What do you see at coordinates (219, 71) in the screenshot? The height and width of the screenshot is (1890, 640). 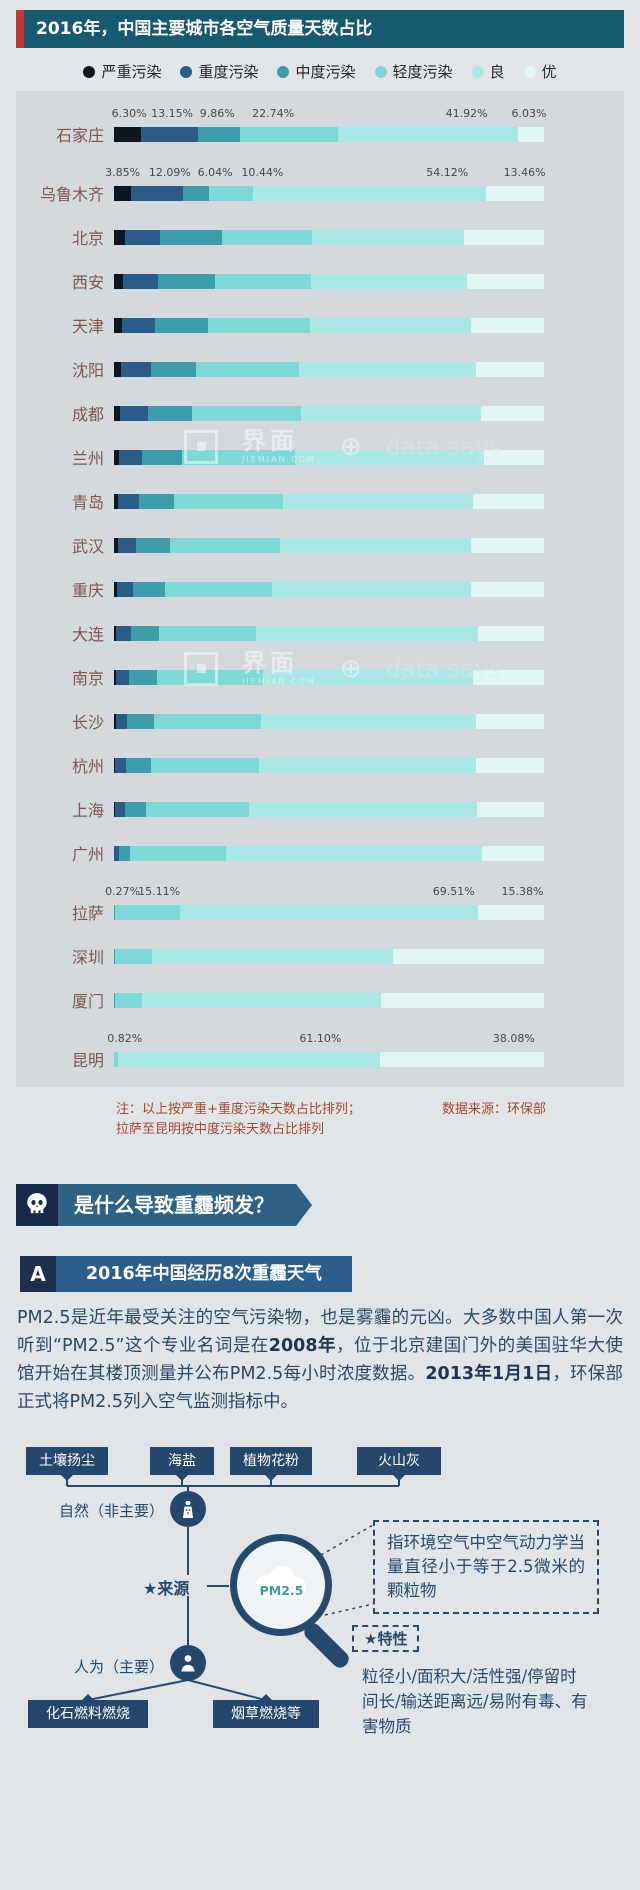 I see `legend-item: 重度污染` at bounding box center [219, 71].